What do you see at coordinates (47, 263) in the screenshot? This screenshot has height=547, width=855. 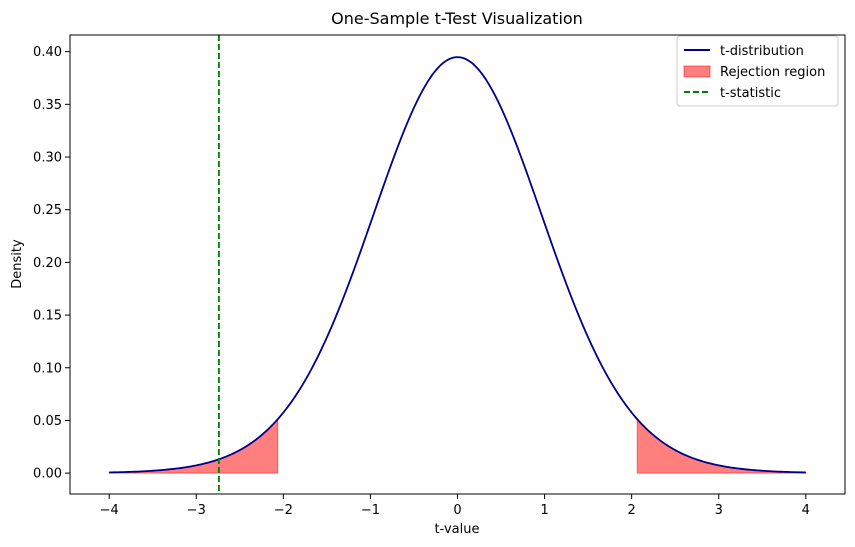 I see `y-tick-label: 0.20` at bounding box center [47, 263].